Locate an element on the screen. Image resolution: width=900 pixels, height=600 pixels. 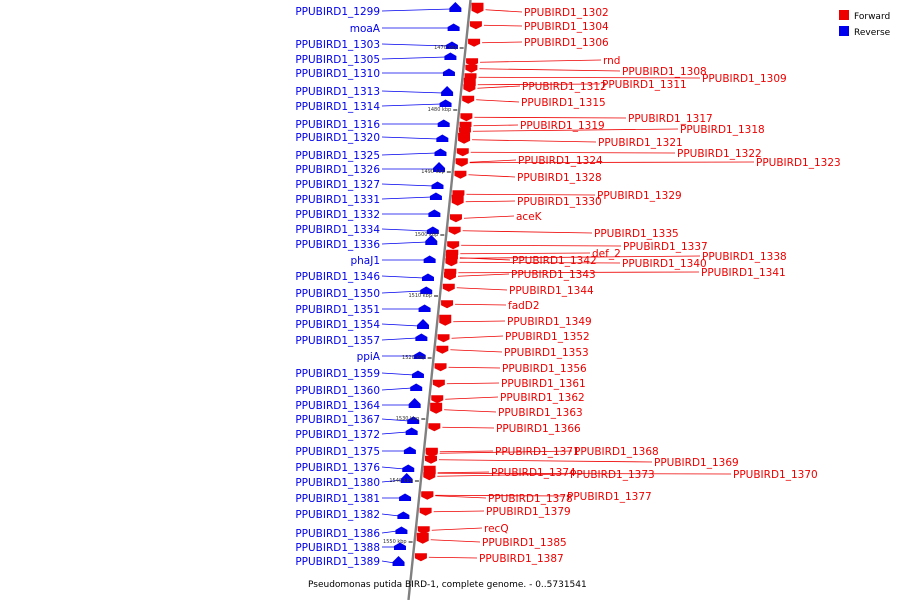
forward-gene-label: PPUBIRD1_1363 is located at coordinates (540, 413).